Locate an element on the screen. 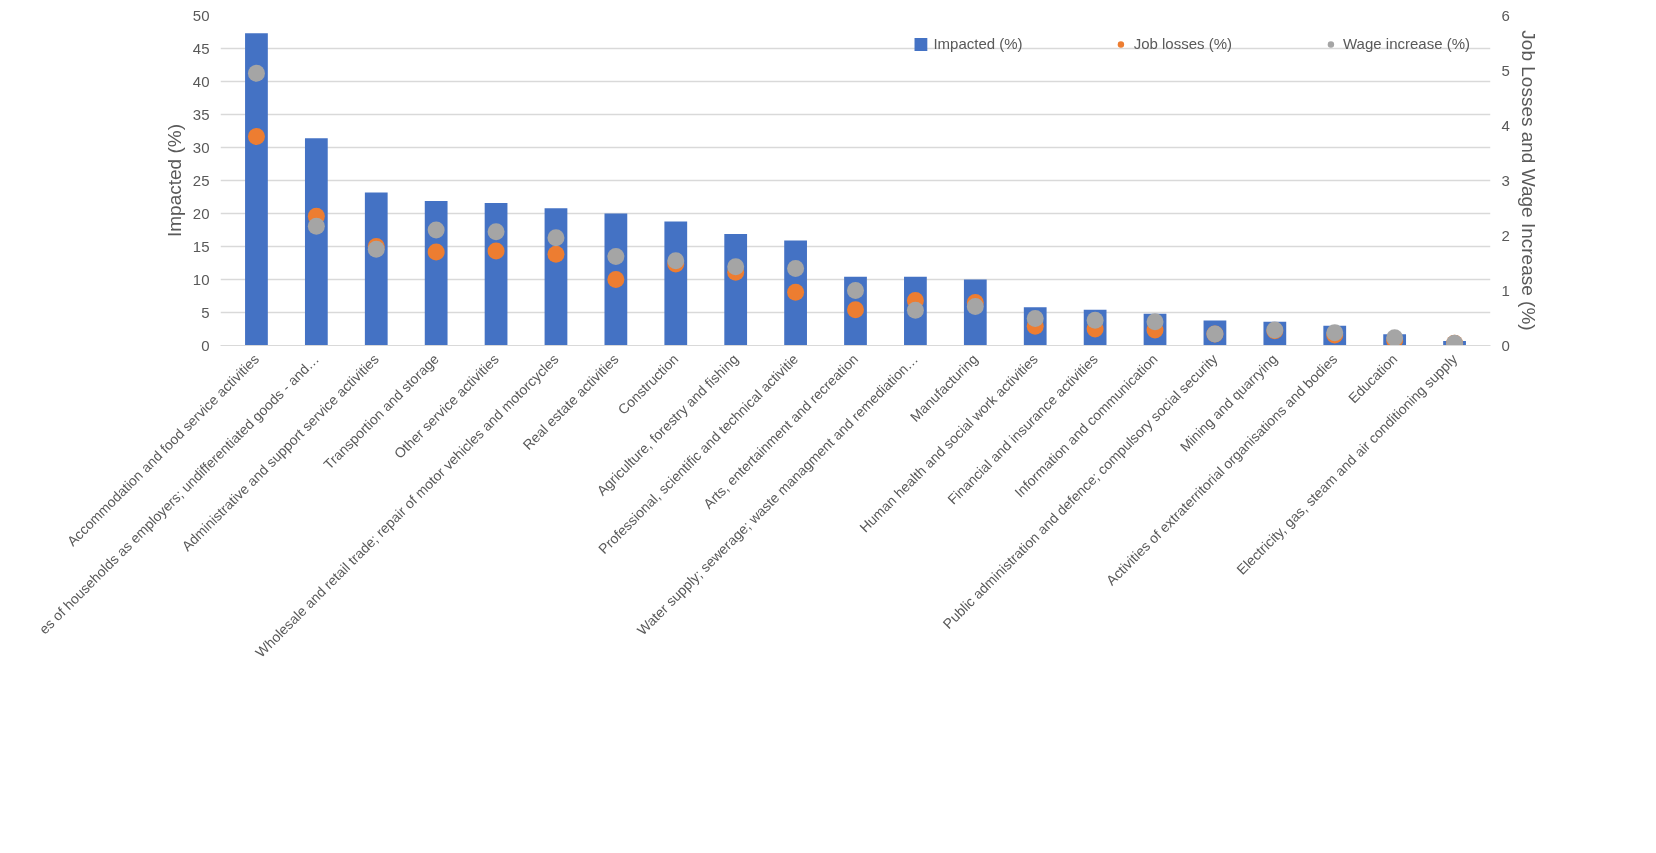  y-tick-label: 25 is located at coordinates (201, 180).